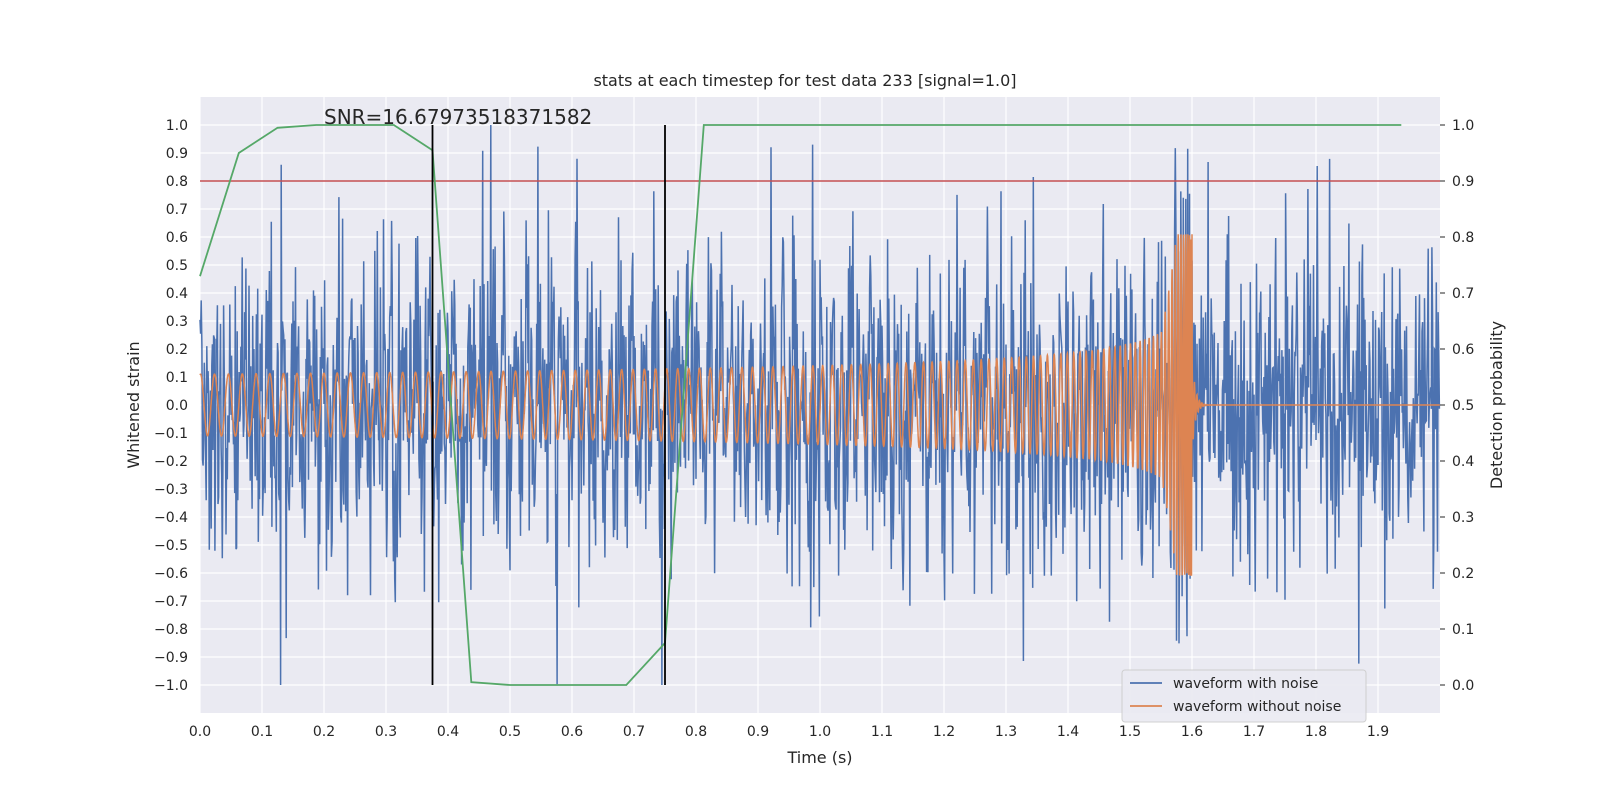  What do you see at coordinates (510, 732) in the screenshot?
I see `x-tick-label: 0.5` at bounding box center [510, 732].